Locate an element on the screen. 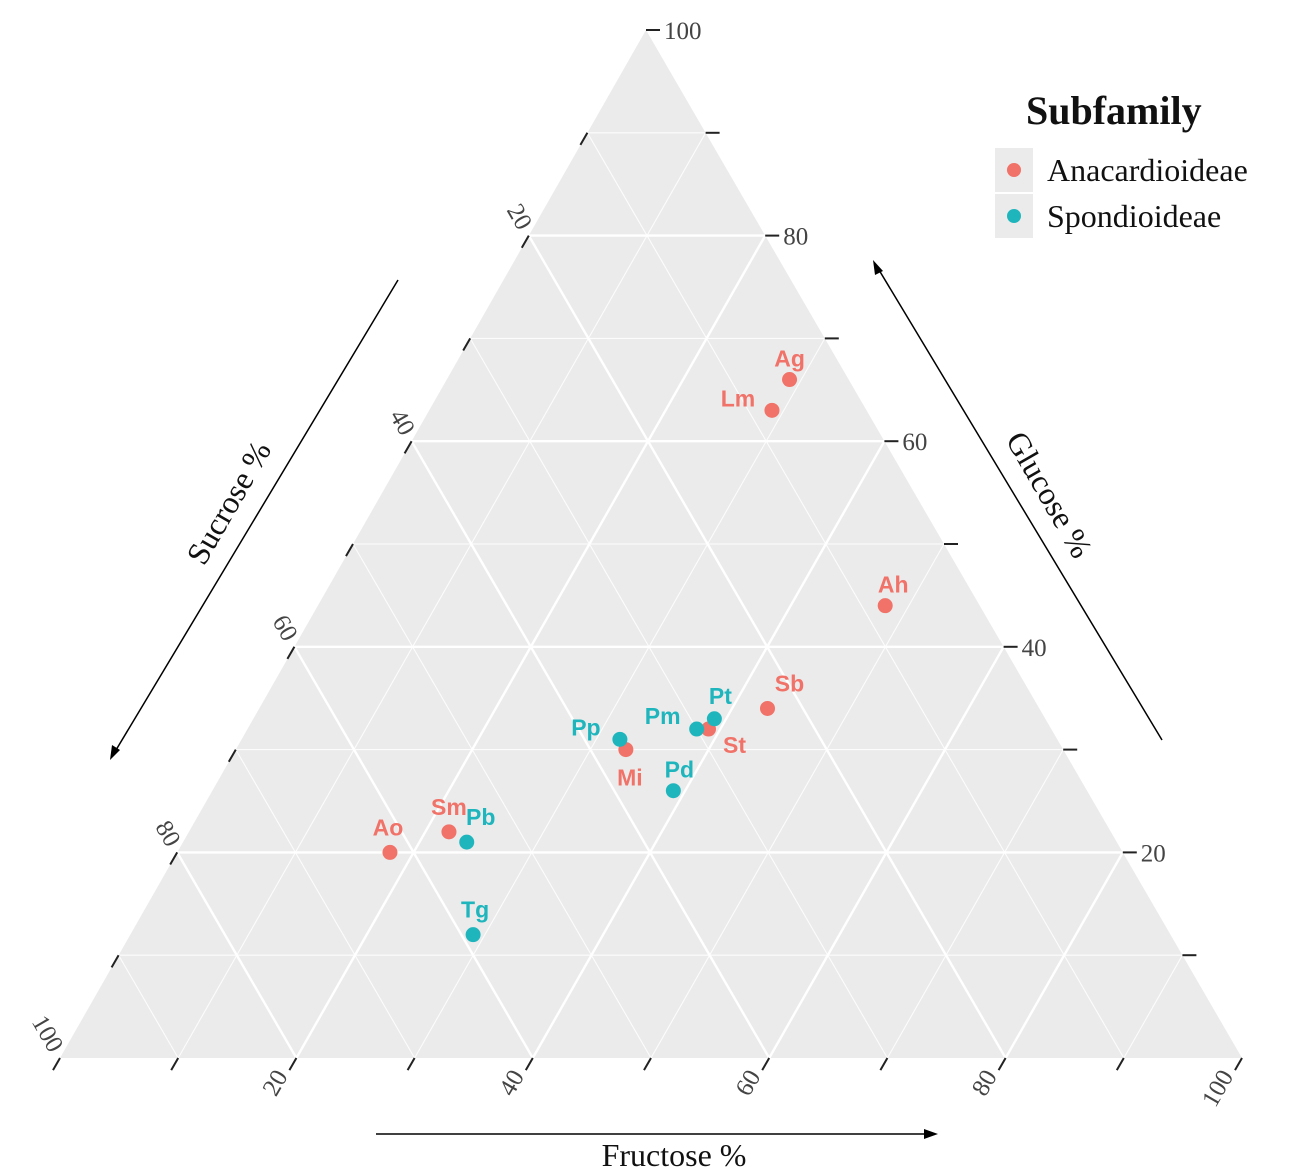 This screenshot has width=1295, height=1172. glucose-tick-label-80: 80 is located at coordinates (795, 237).